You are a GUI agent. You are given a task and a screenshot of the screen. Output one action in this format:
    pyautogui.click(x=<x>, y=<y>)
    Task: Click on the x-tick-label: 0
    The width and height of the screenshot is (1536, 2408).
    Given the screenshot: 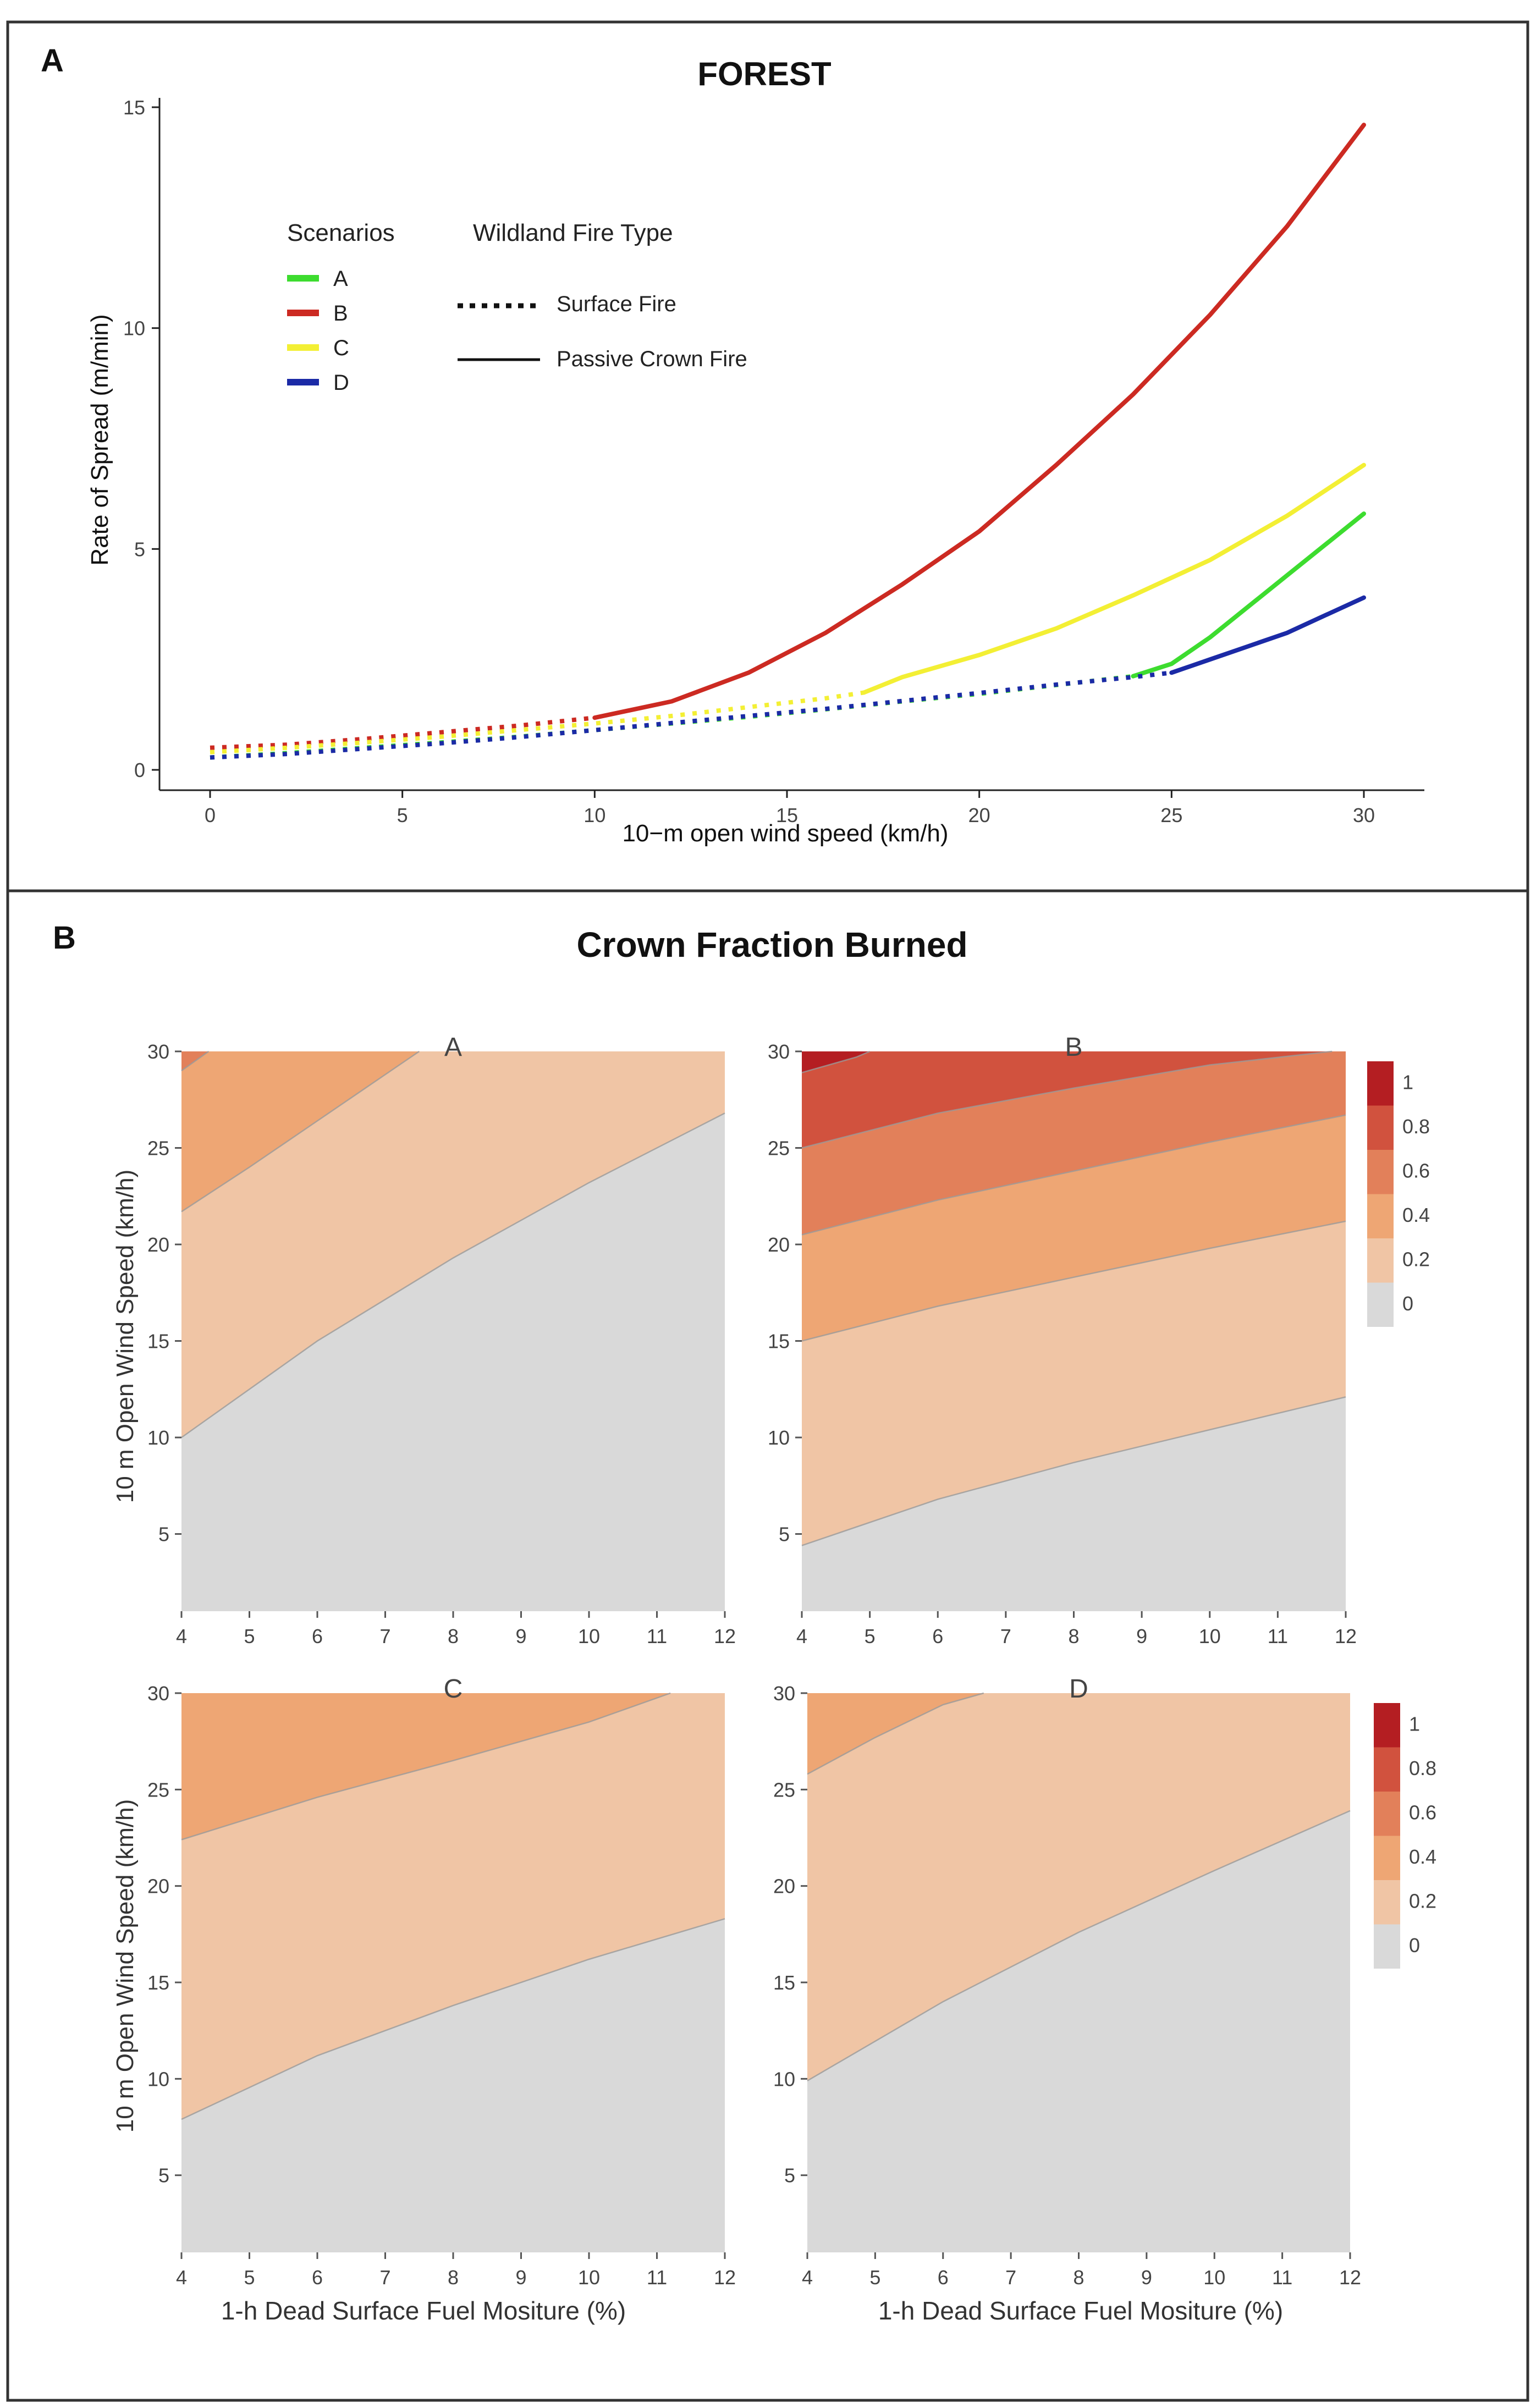 What is the action you would take?
    pyautogui.click(x=210, y=815)
    